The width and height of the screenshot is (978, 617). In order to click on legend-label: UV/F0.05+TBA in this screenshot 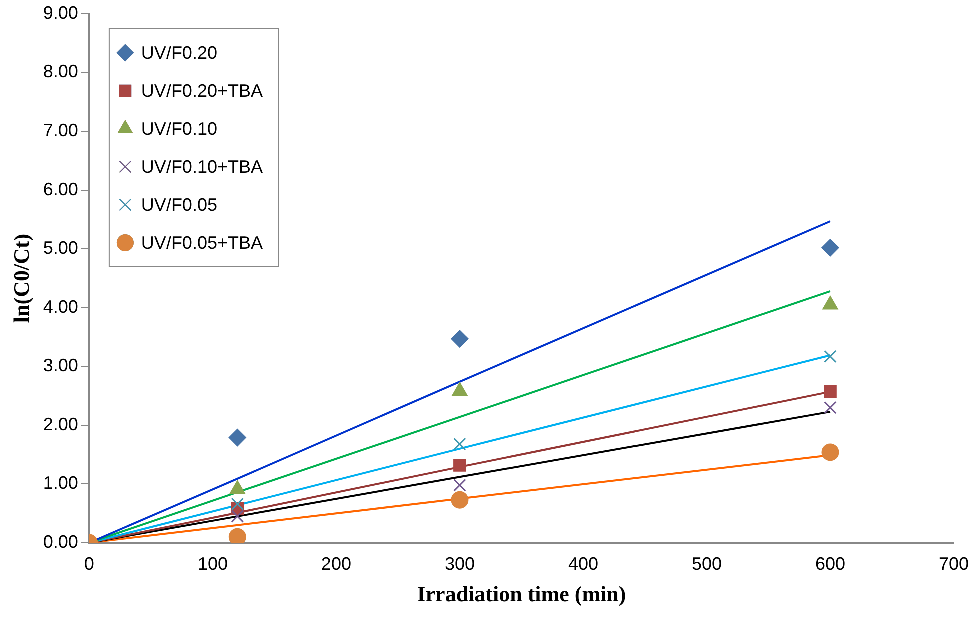, I will do `click(202, 242)`.